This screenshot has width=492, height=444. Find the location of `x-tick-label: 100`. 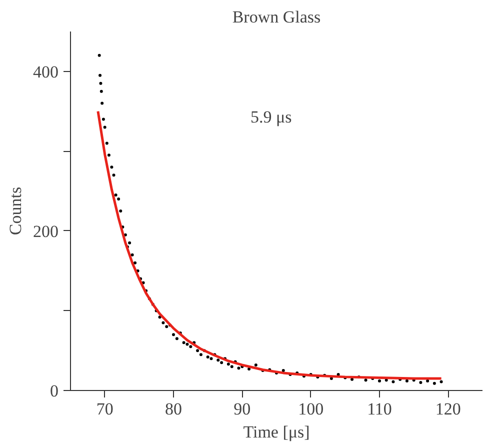

x-tick-label: 100 is located at coordinates (311, 409).